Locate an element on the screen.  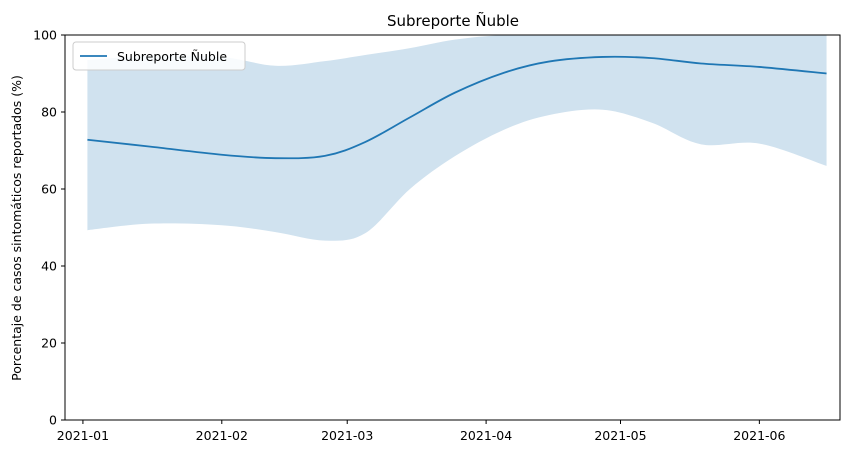
x-tick-label: 2021-05 is located at coordinates (620, 435).